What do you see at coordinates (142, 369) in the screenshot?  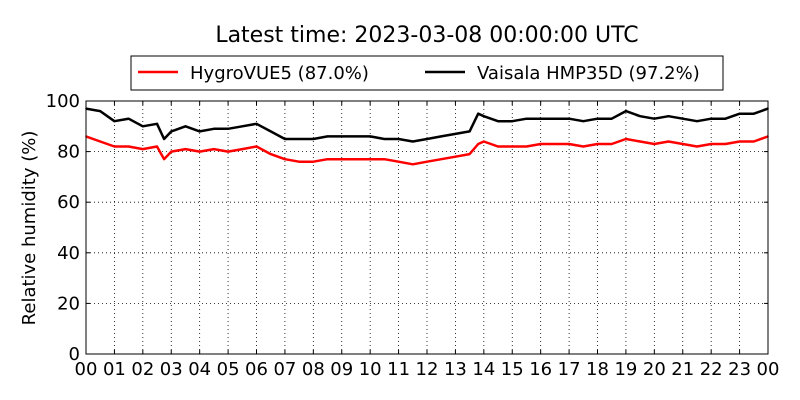 I see `x-tick-label: 02` at bounding box center [142, 369].